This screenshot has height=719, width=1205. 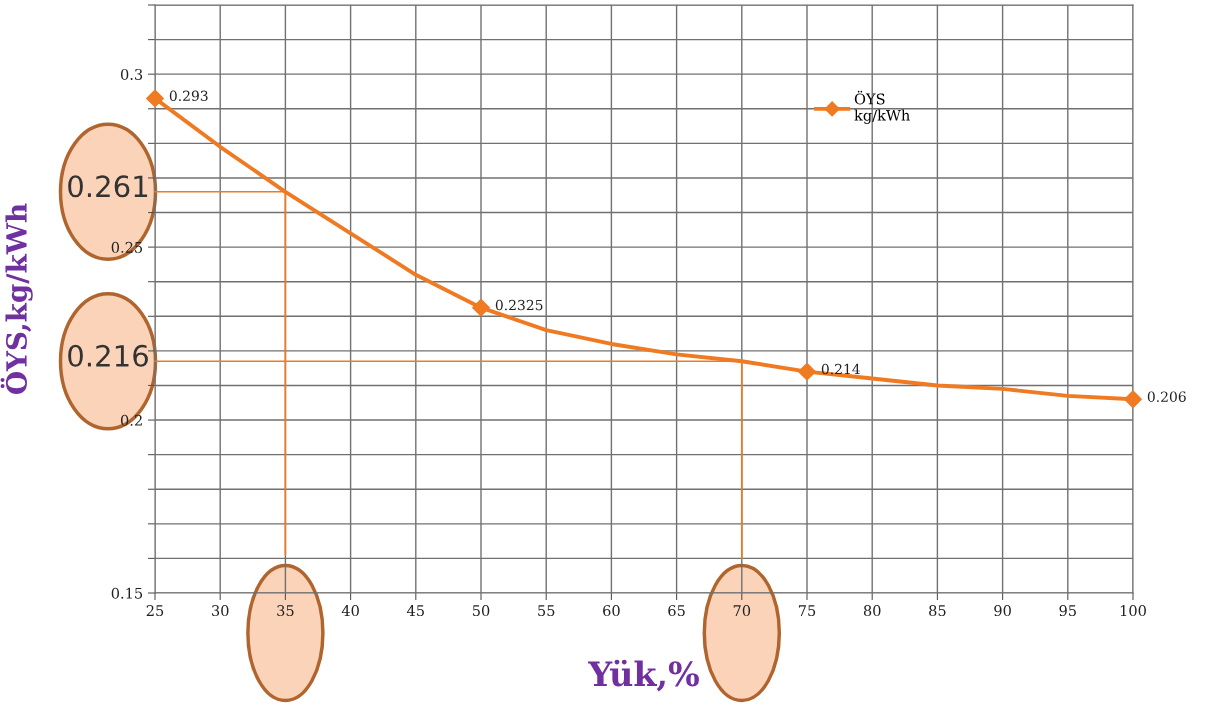 I want to click on x-tick-label: 45, so click(x=415, y=611).